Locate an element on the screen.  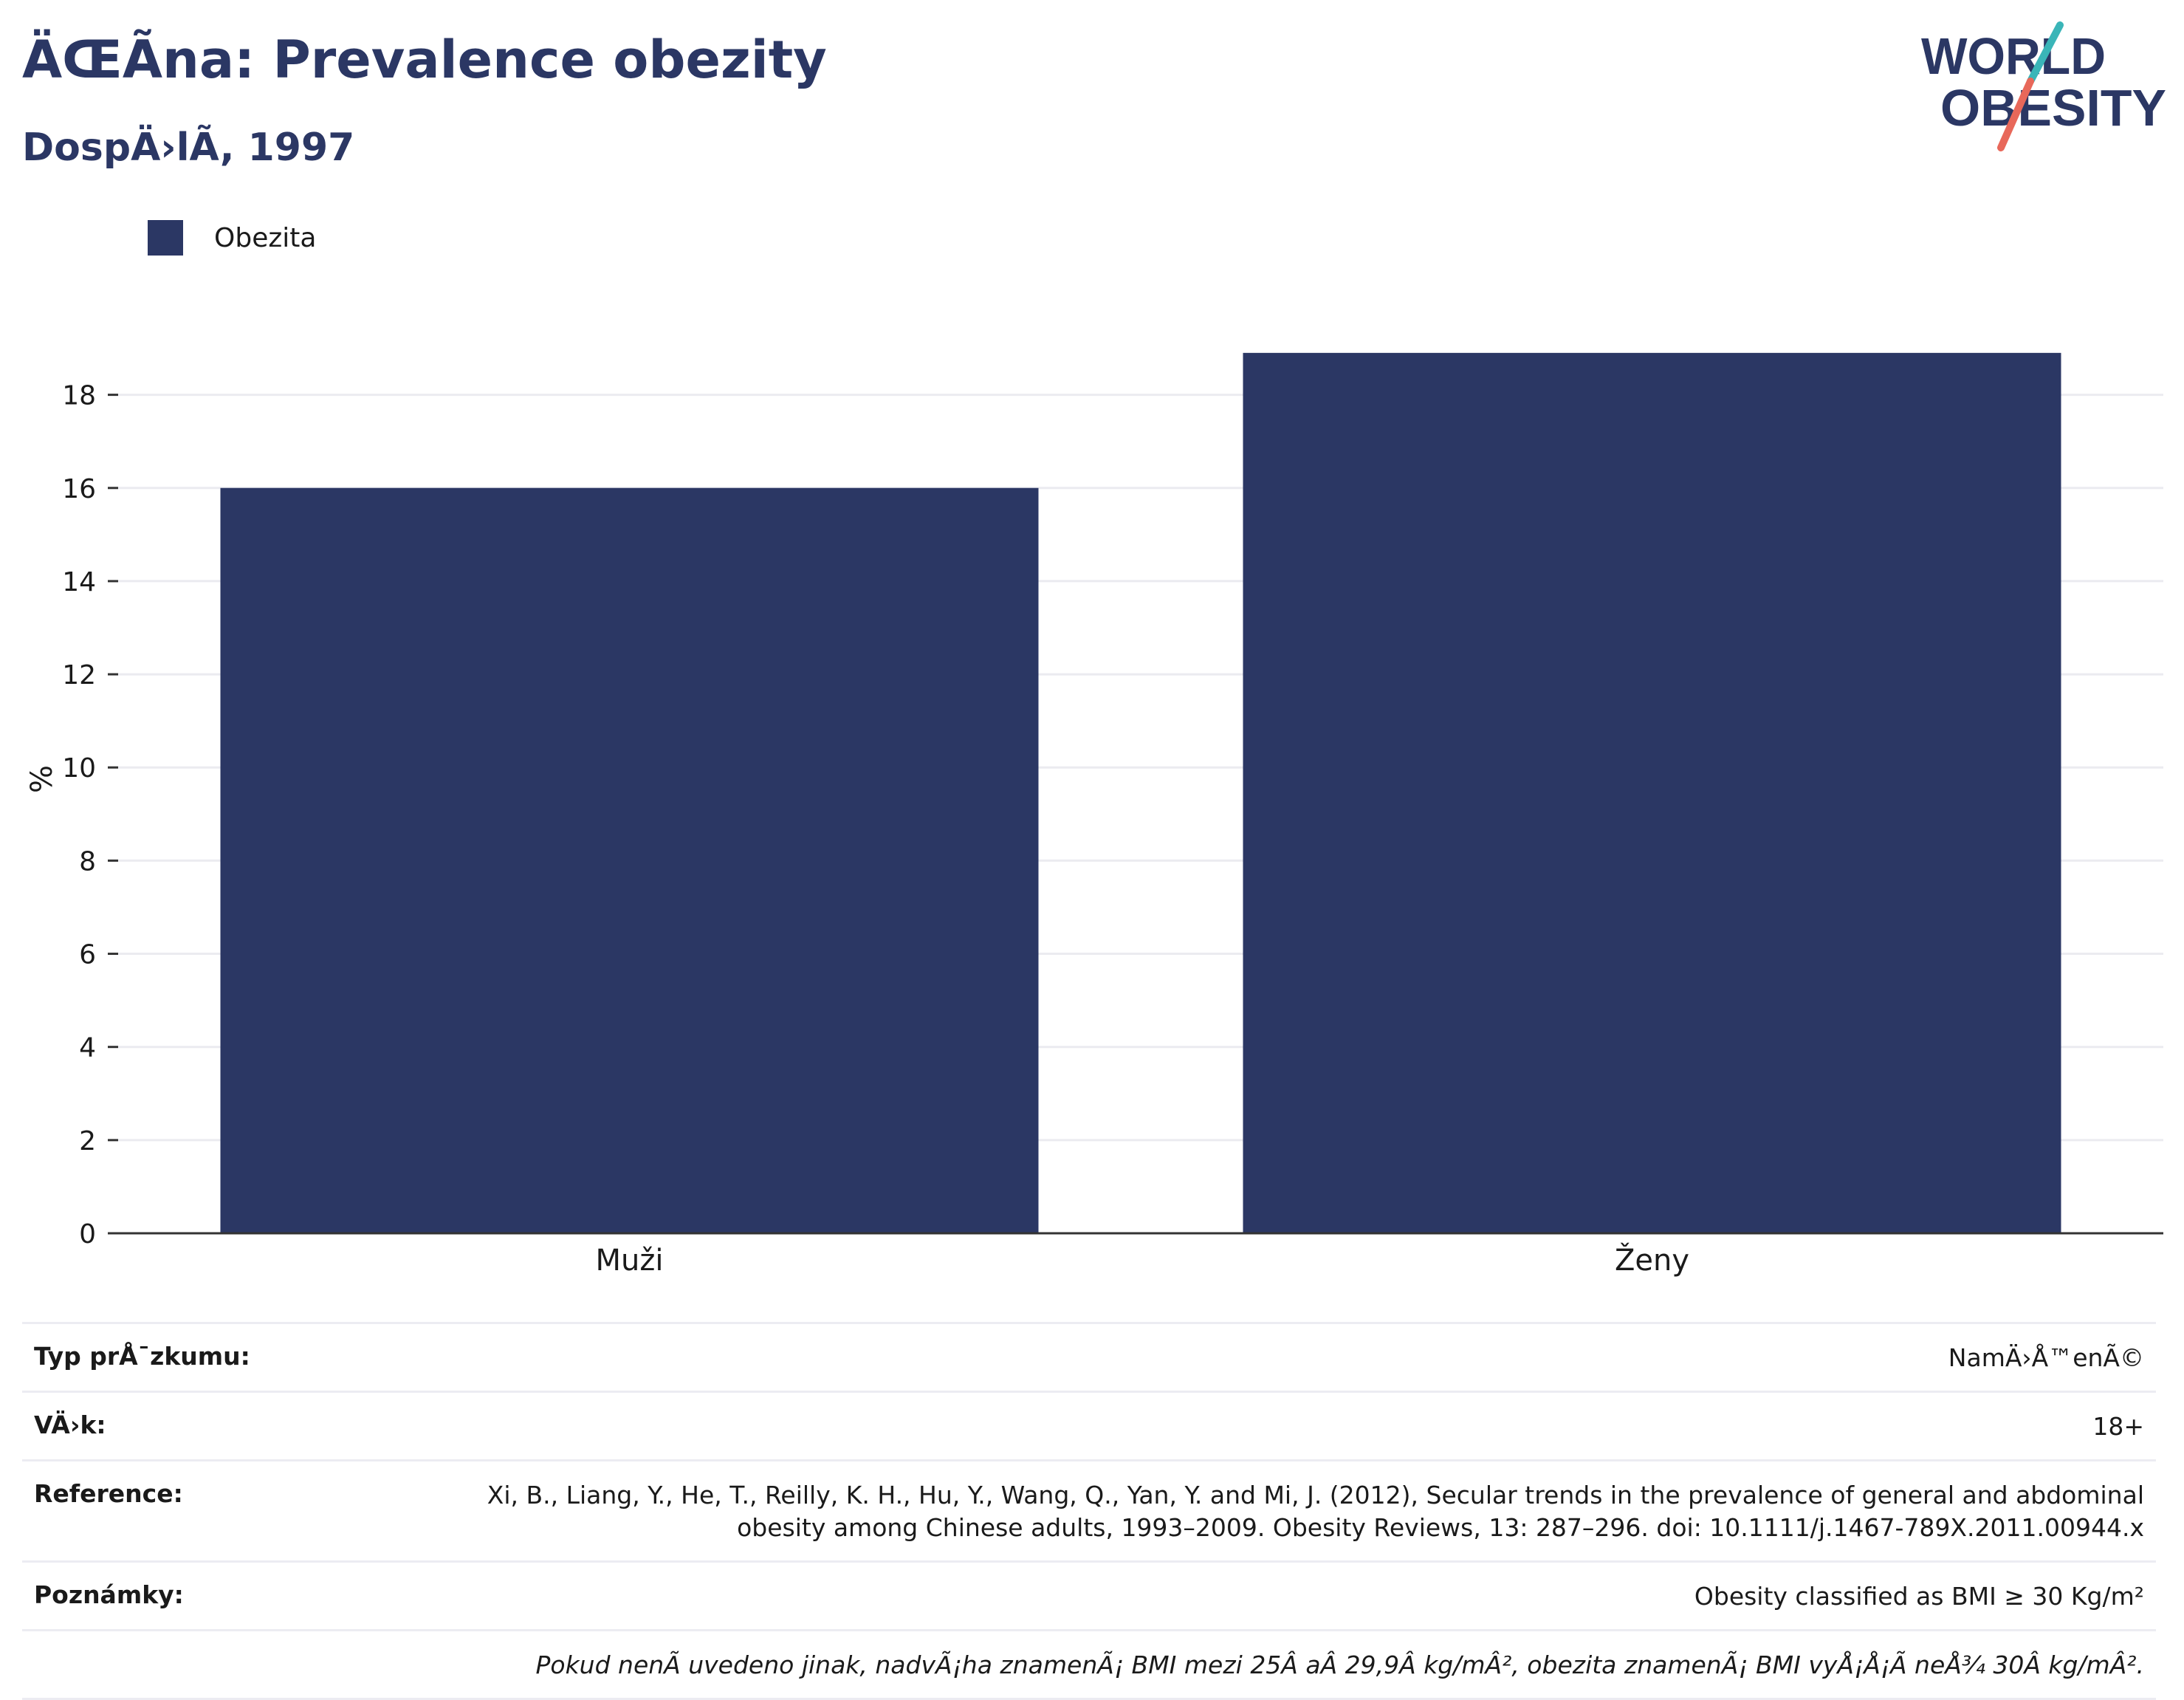
y-tick-label: 2 is located at coordinates (87, 1141).